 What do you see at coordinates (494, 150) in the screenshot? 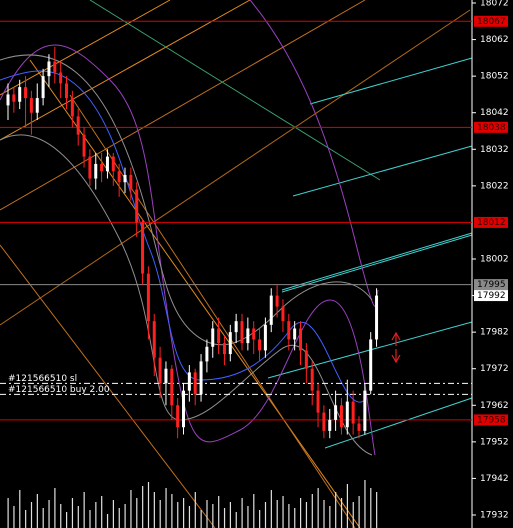
I see `y-tick-label: 18032` at bounding box center [494, 150].